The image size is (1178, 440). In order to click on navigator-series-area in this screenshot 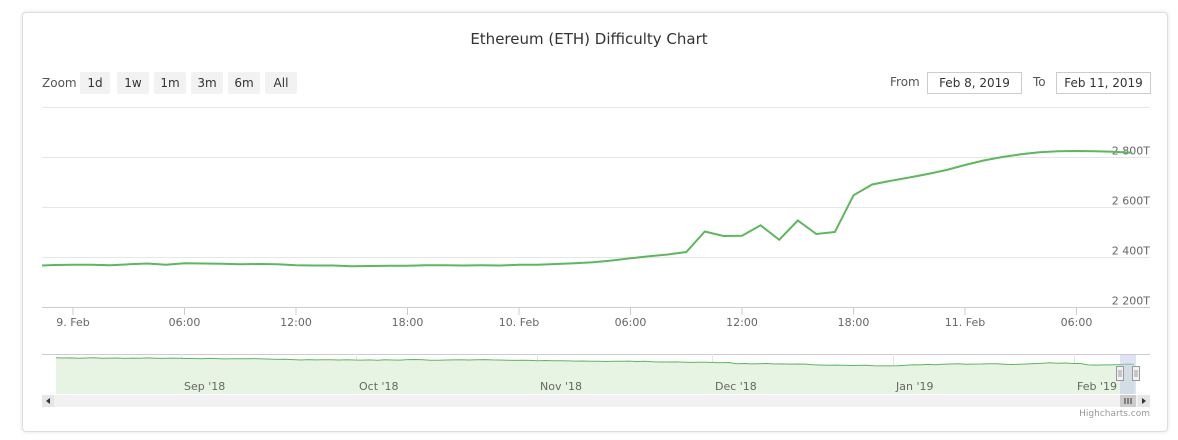, I will do `click(595, 375)`.